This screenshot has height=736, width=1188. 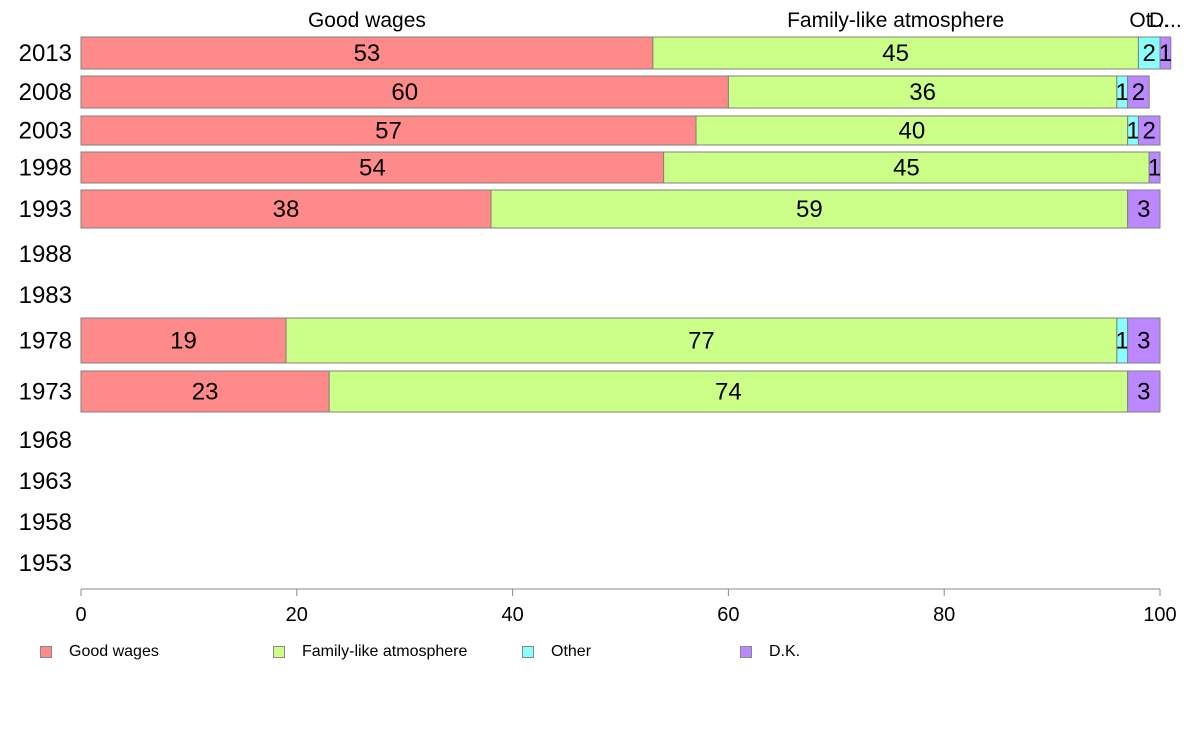 I want to click on y-tick-label: 2008, so click(x=45, y=92).